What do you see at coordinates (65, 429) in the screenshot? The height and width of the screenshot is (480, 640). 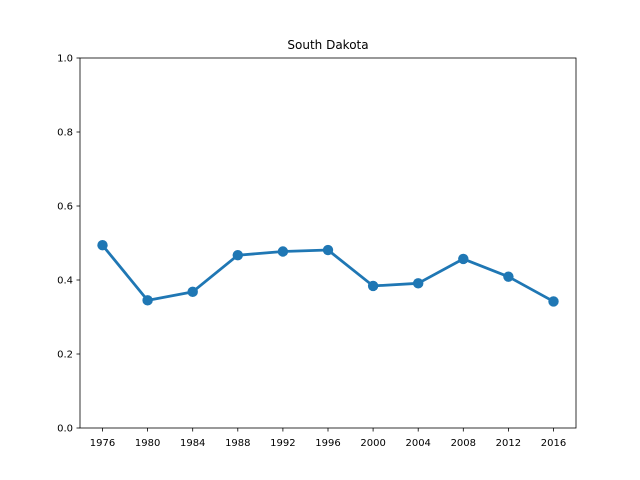 I see `y-tick-label: 0.0` at bounding box center [65, 429].